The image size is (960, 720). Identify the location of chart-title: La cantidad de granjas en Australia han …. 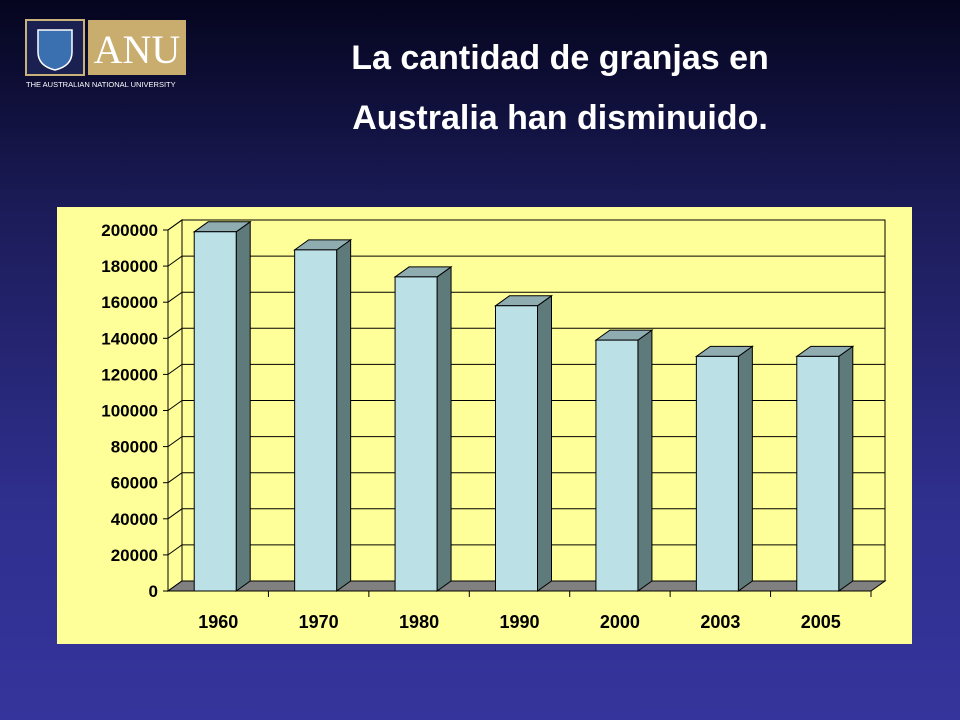
(560, 88).